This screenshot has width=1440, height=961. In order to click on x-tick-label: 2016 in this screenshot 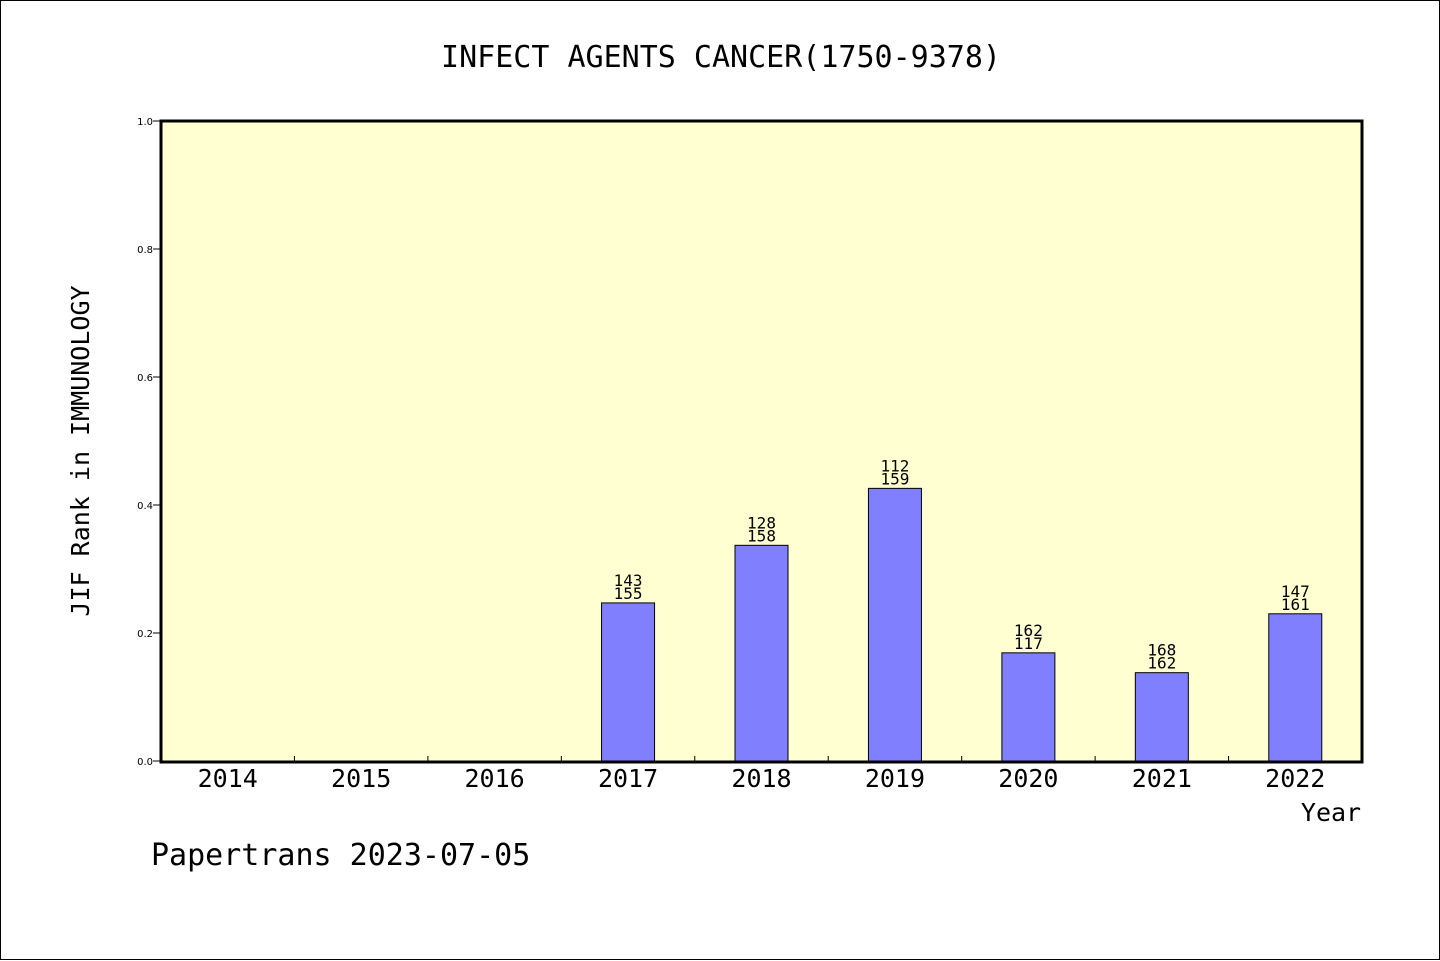, I will do `click(495, 778)`.